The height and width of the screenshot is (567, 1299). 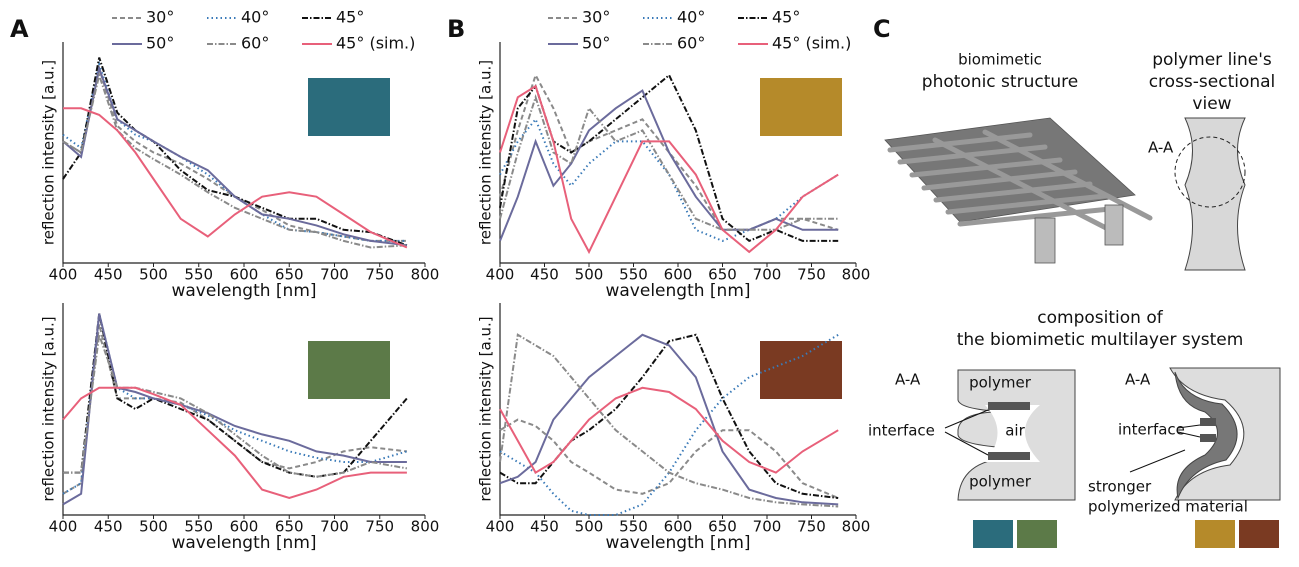 I want to click on legend-label: 50°, so click(x=160, y=43).